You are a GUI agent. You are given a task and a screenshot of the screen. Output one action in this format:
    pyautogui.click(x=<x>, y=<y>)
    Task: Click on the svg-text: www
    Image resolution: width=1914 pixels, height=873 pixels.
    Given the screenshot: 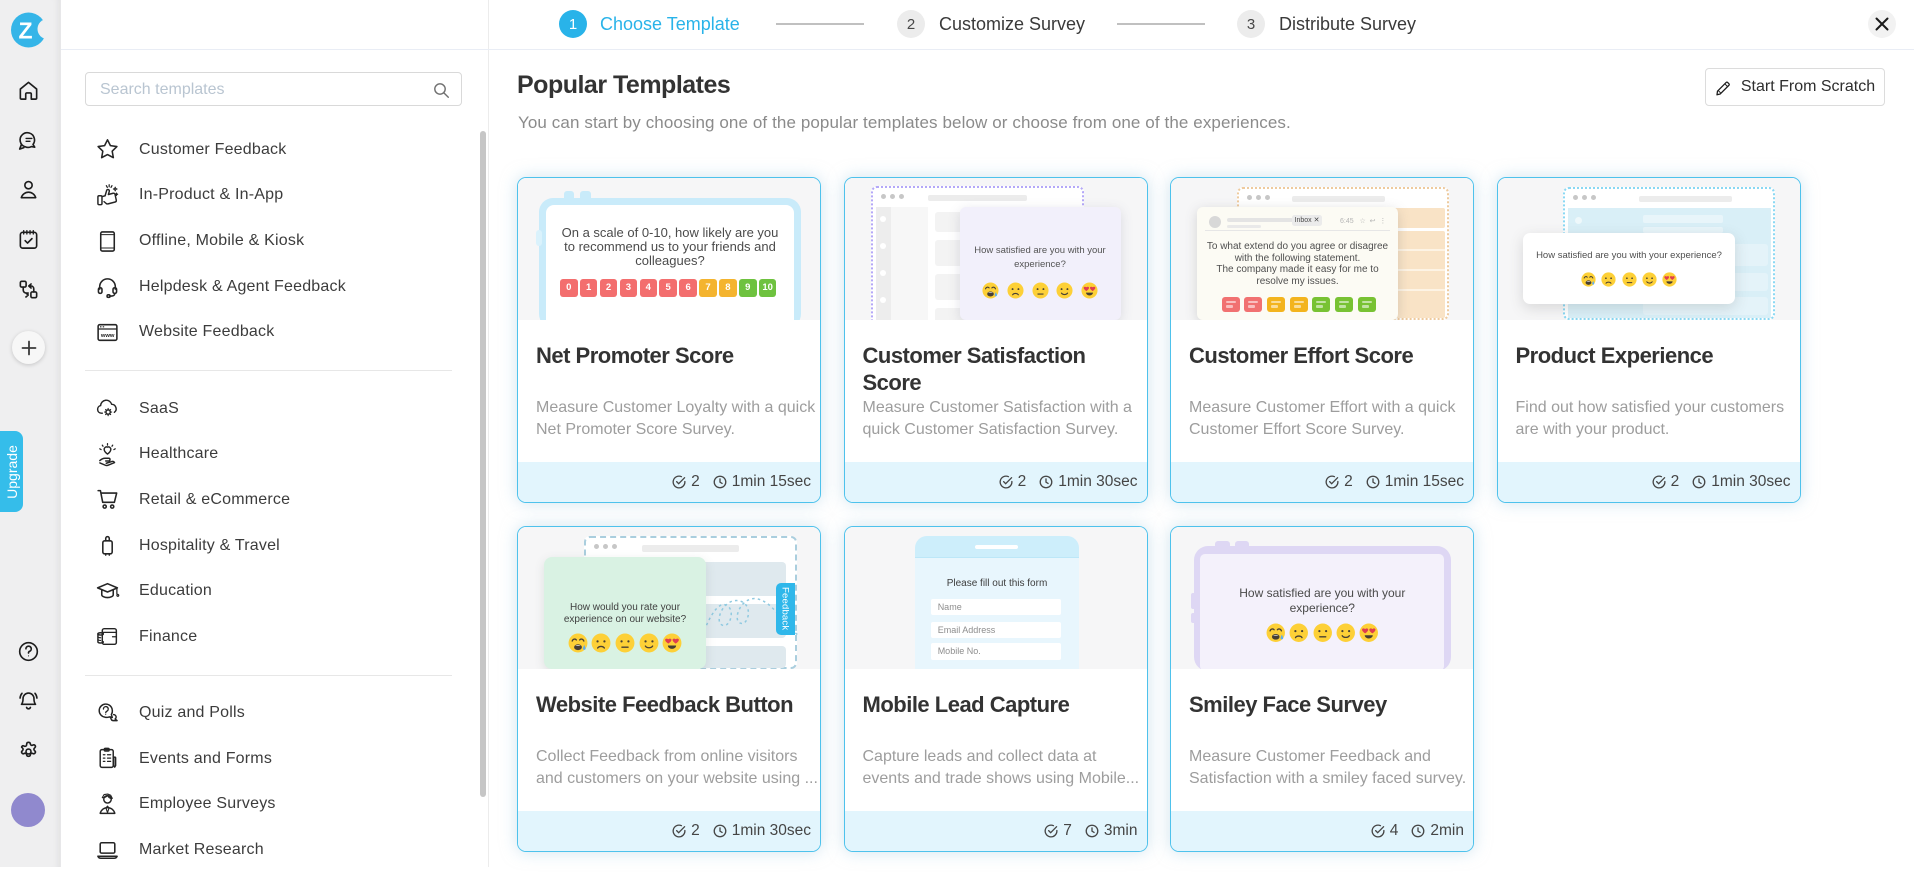 What is the action you would take?
    pyautogui.click(x=106, y=336)
    